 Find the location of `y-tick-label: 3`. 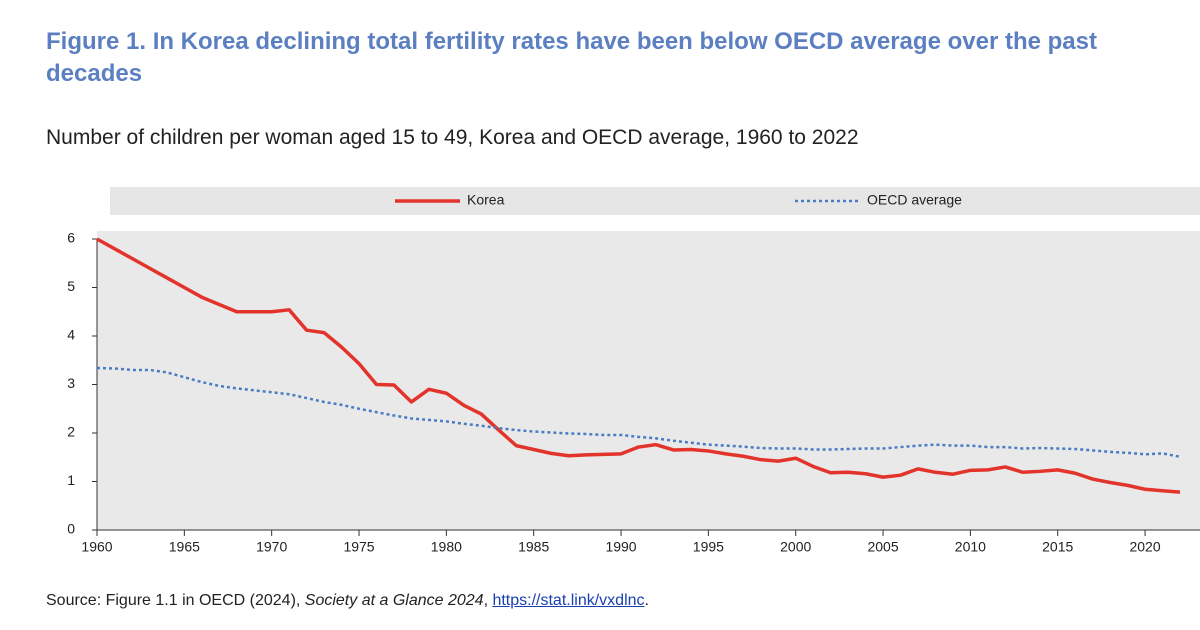

y-tick-label: 3 is located at coordinates (71, 383).